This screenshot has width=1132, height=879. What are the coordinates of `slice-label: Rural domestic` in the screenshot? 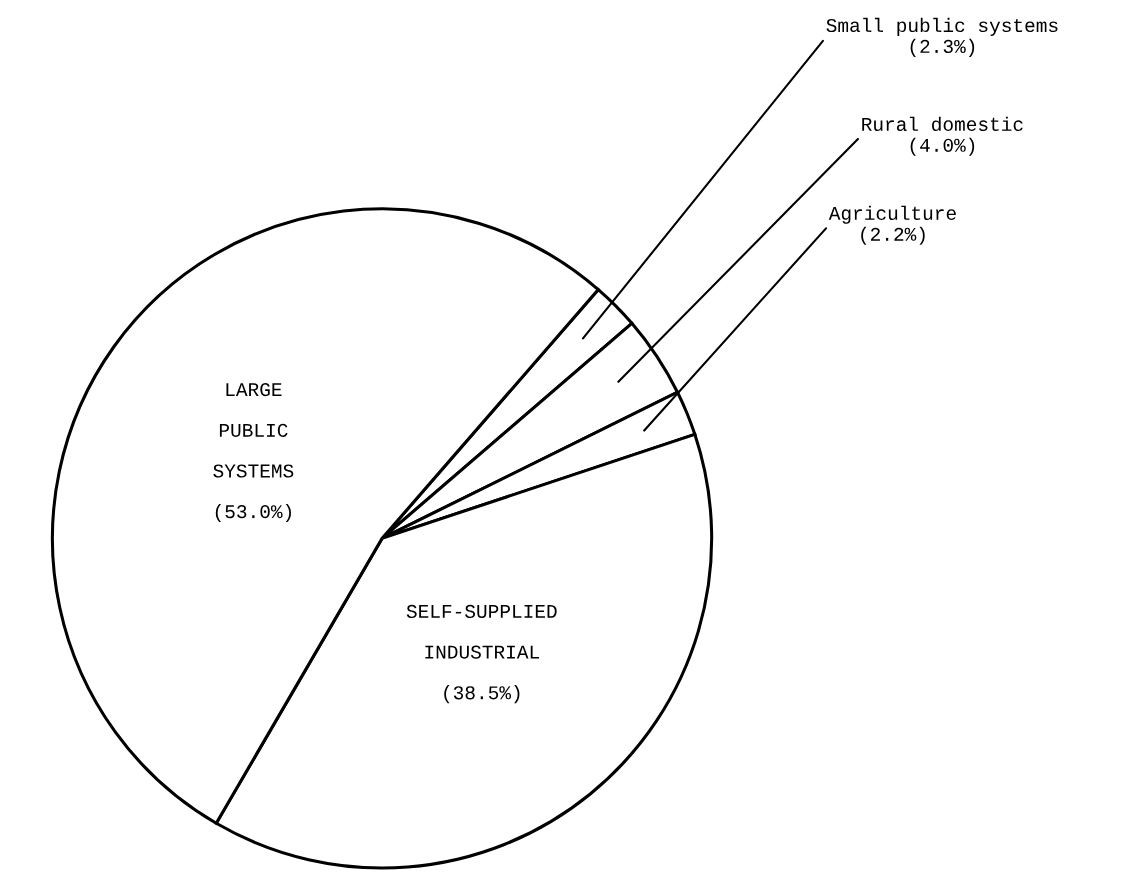 It's located at (942, 124).